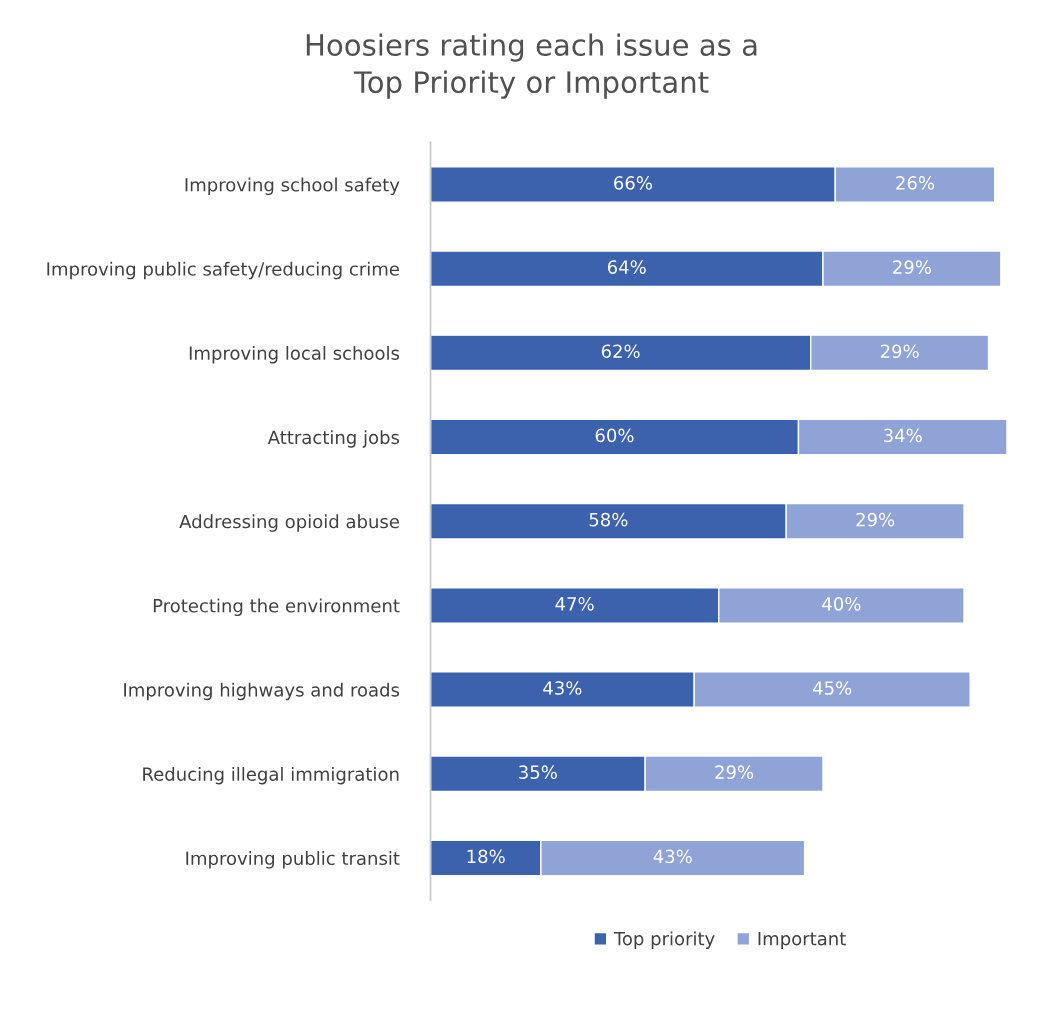 The image size is (1063, 1017). Describe the element at coordinates (664, 940) in the screenshot. I see `legend-label: Top priority` at that location.